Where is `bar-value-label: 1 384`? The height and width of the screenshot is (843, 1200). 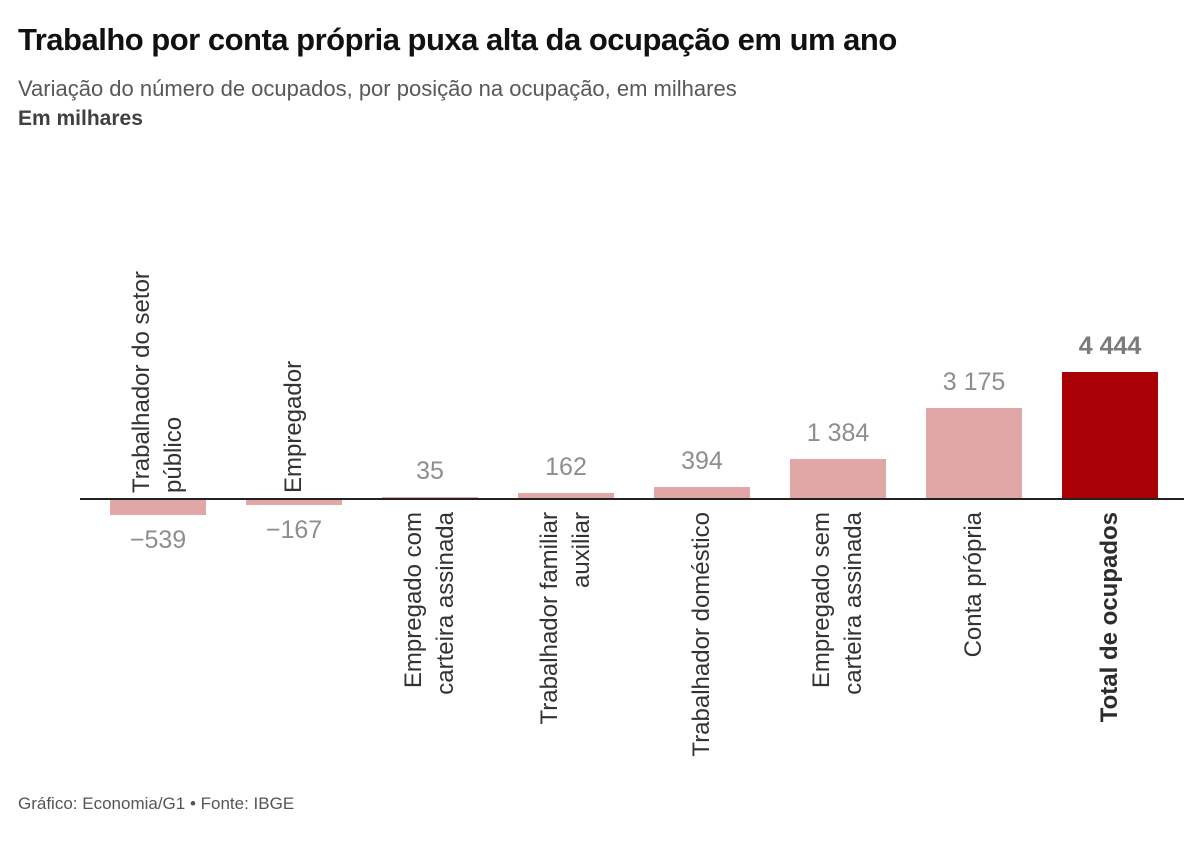
bar-value-label: 1 384 is located at coordinates (838, 433).